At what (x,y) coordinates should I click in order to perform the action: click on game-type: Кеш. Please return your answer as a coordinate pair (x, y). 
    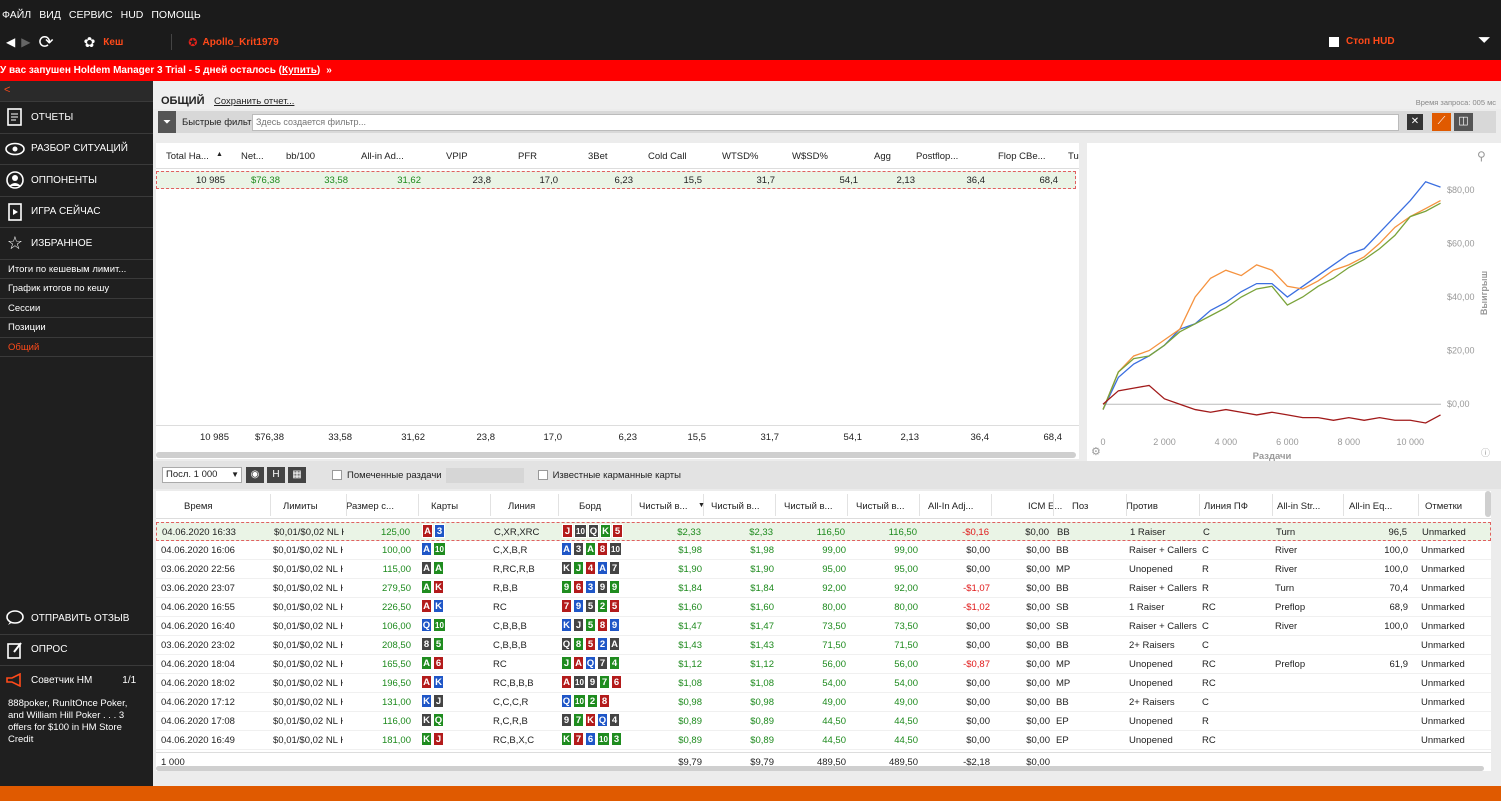
    Looking at the image, I should click on (113, 42).